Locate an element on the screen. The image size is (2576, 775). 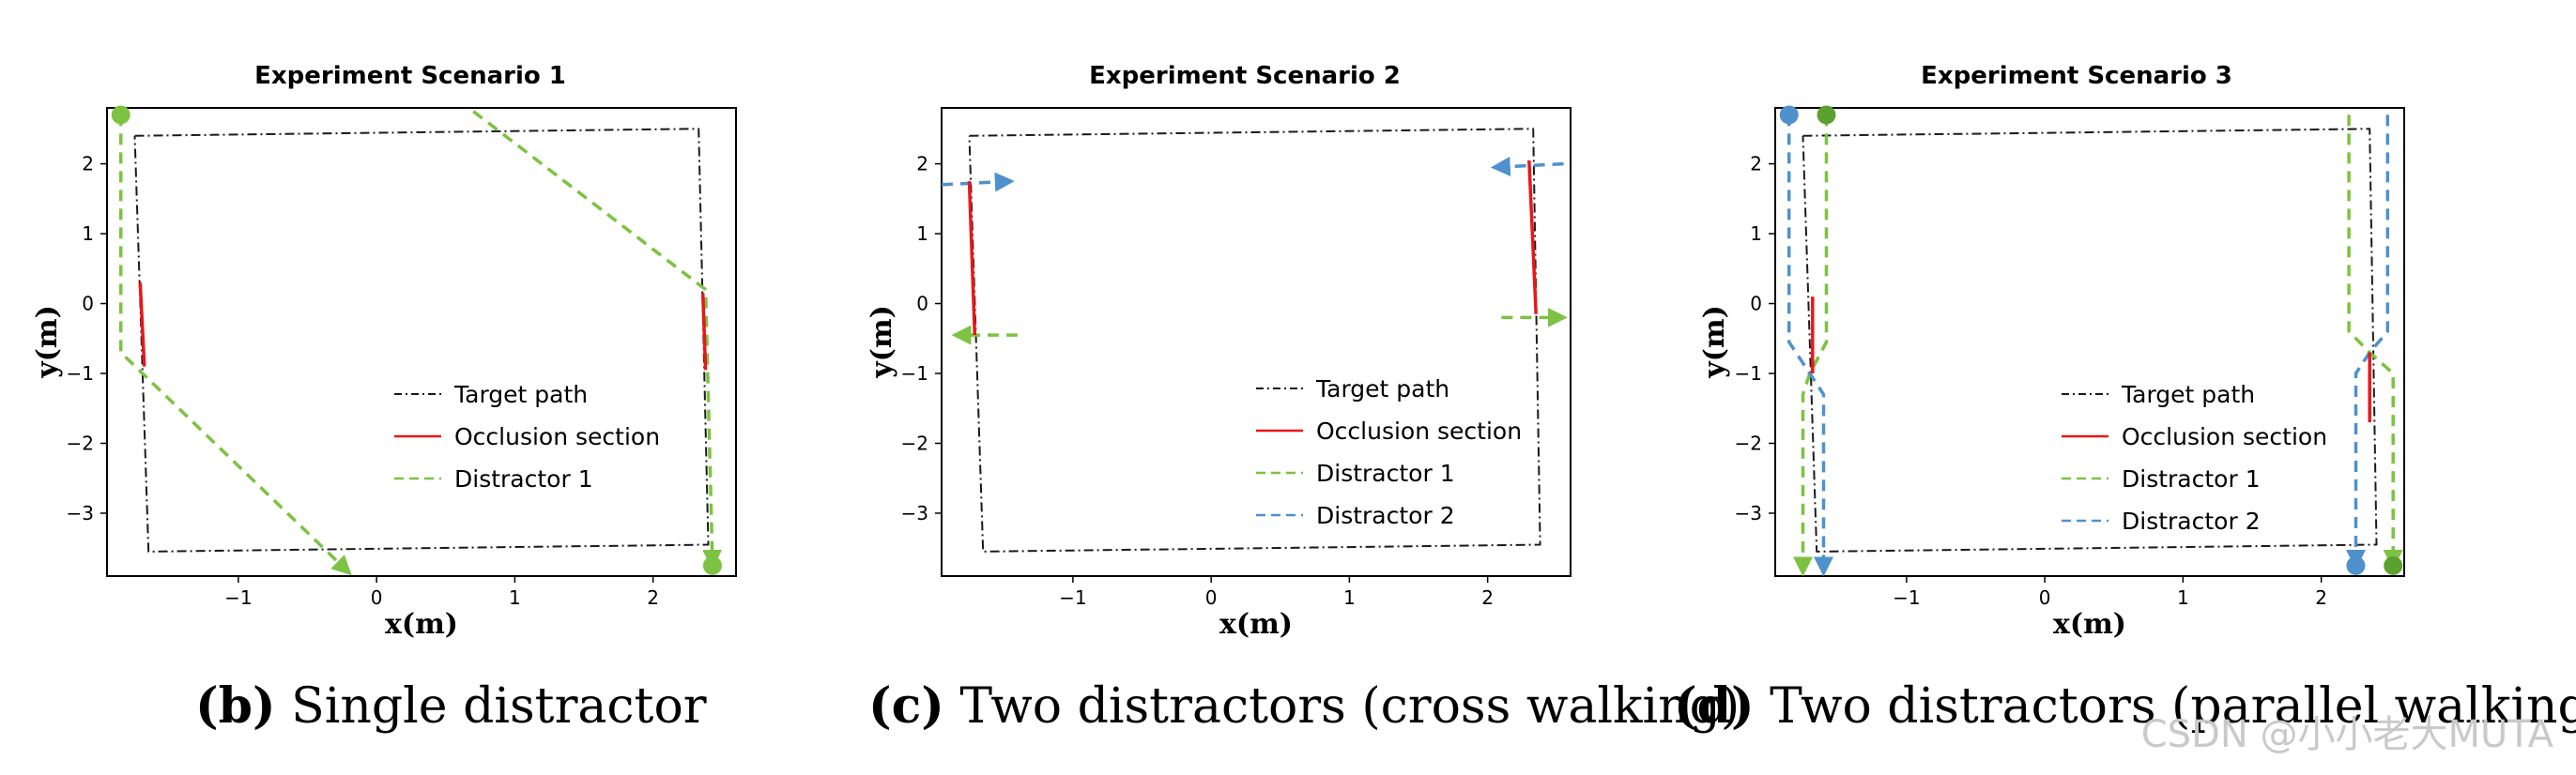
legend: Target path Occlusion section Distractor 1 is located at coordinates (527, 437).